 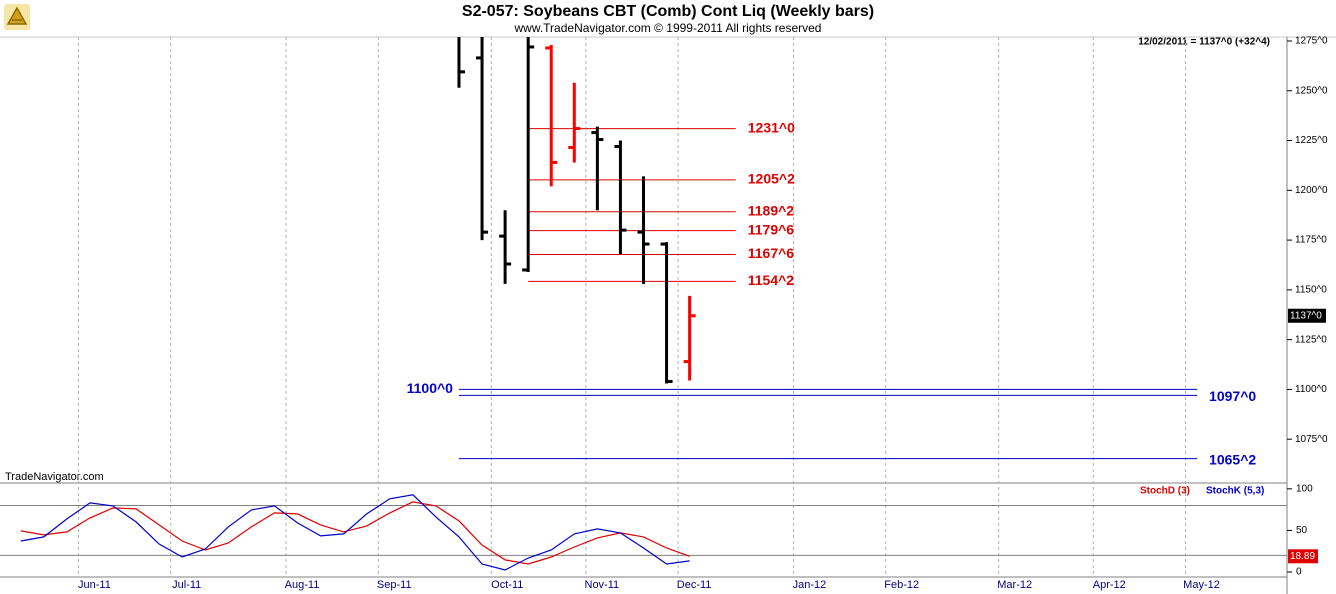 What do you see at coordinates (1311, 339) in the screenshot?
I see `y-tick-label: 1125^0` at bounding box center [1311, 339].